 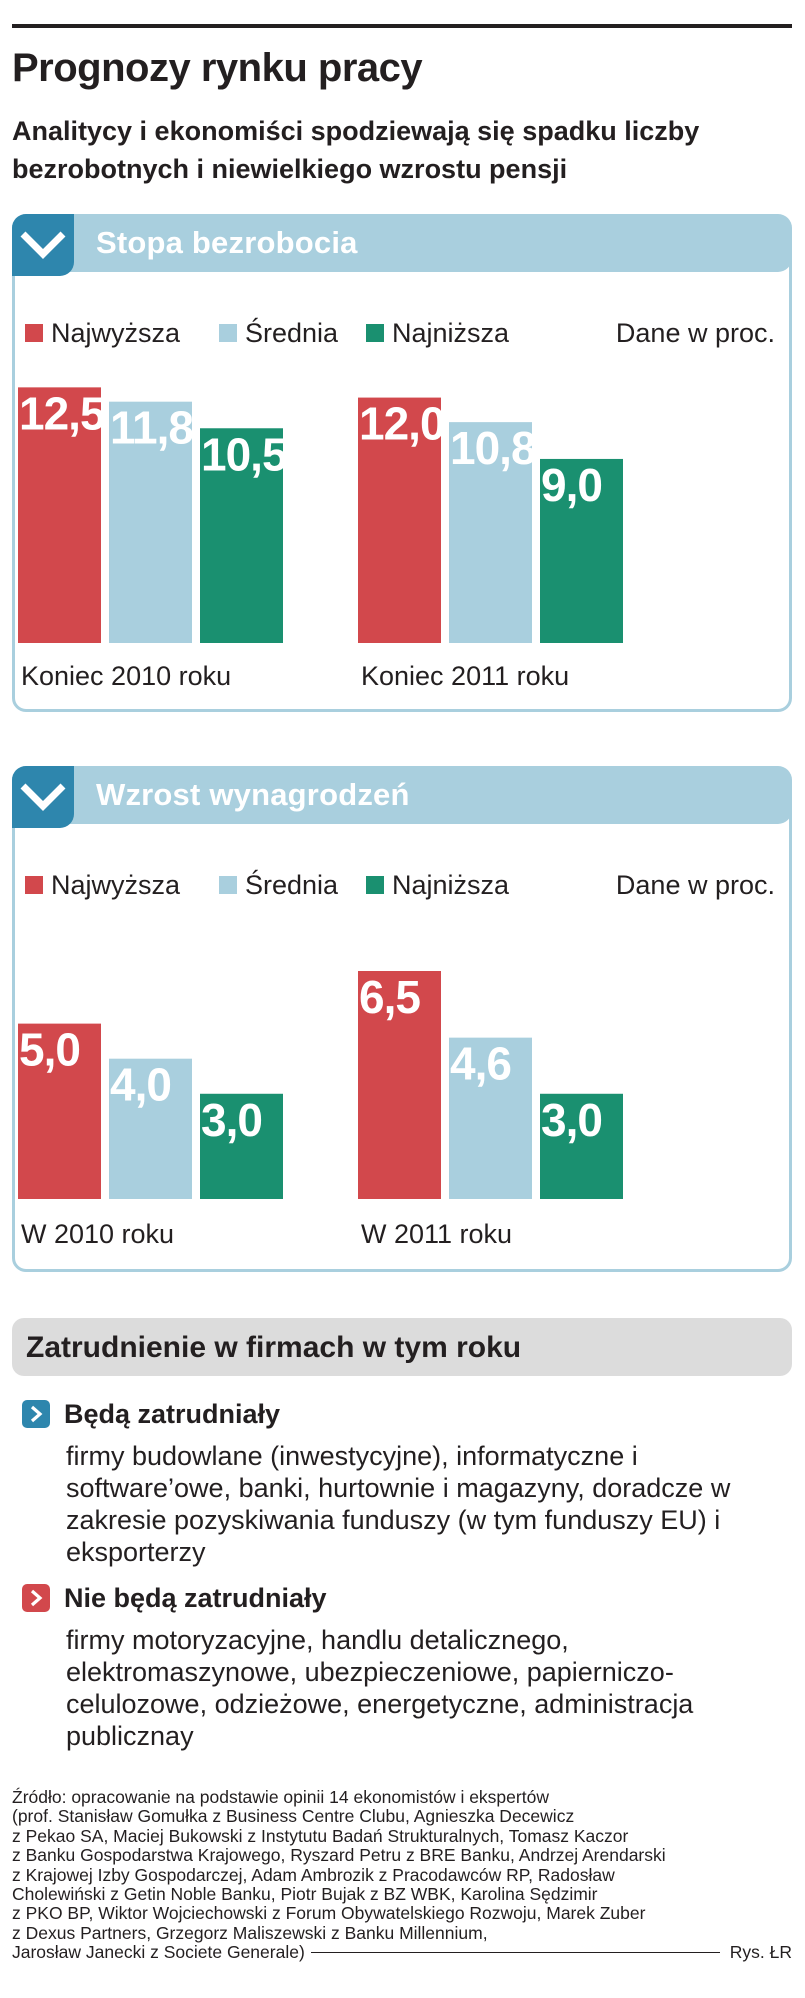 What do you see at coordinates (402, 26) in the screenshot?
I see `top-rule` at bounding box center [402, 26].